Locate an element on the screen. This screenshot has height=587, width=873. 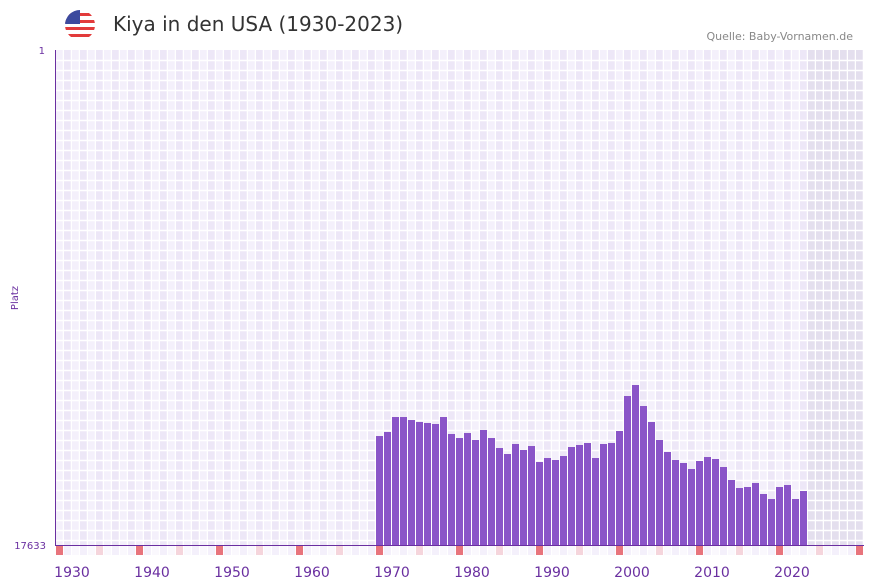
x-tick-label: 2000 is located at coordinates (632, 573).